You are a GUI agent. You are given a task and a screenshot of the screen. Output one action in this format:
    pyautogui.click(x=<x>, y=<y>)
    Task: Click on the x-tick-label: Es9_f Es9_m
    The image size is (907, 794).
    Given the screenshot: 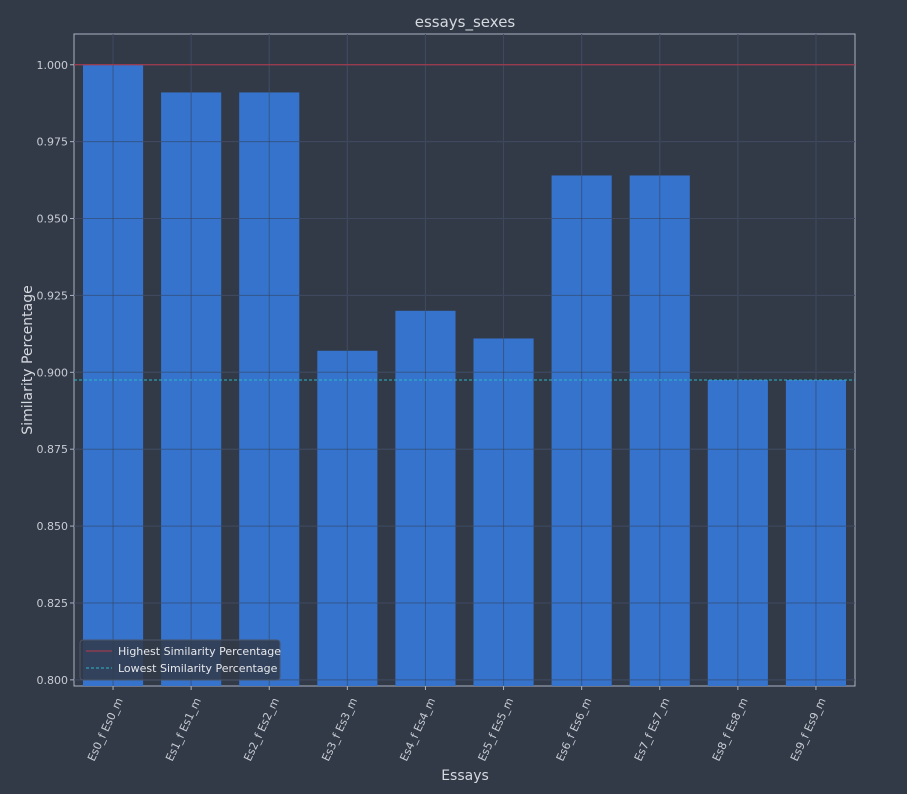 What is the action you would take?
    pyautogui.click(x=808, y=730)
    